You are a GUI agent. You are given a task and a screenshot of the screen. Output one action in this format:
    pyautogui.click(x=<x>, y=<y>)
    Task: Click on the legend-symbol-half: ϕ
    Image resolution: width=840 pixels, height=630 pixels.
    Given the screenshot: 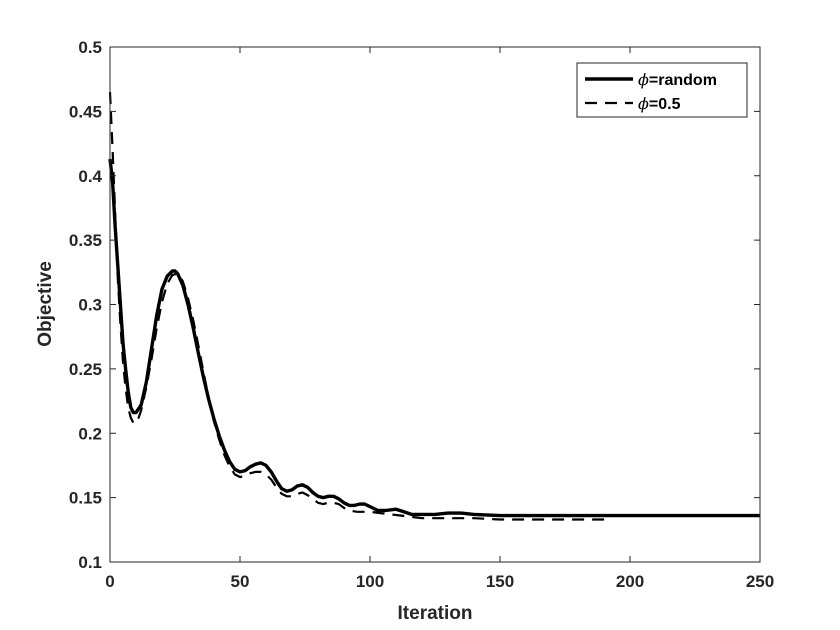 What is the action you would take?
    pyautogui.click(x=643, y=103)
    